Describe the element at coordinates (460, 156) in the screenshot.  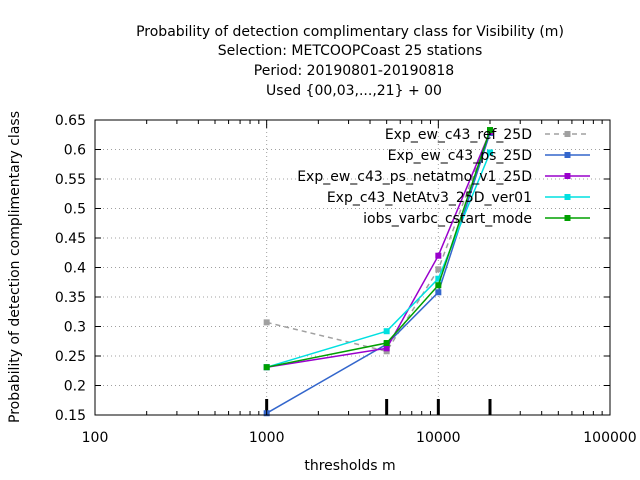
I see `legend-label: Exp_ew_c43_ps_25D` at that location.